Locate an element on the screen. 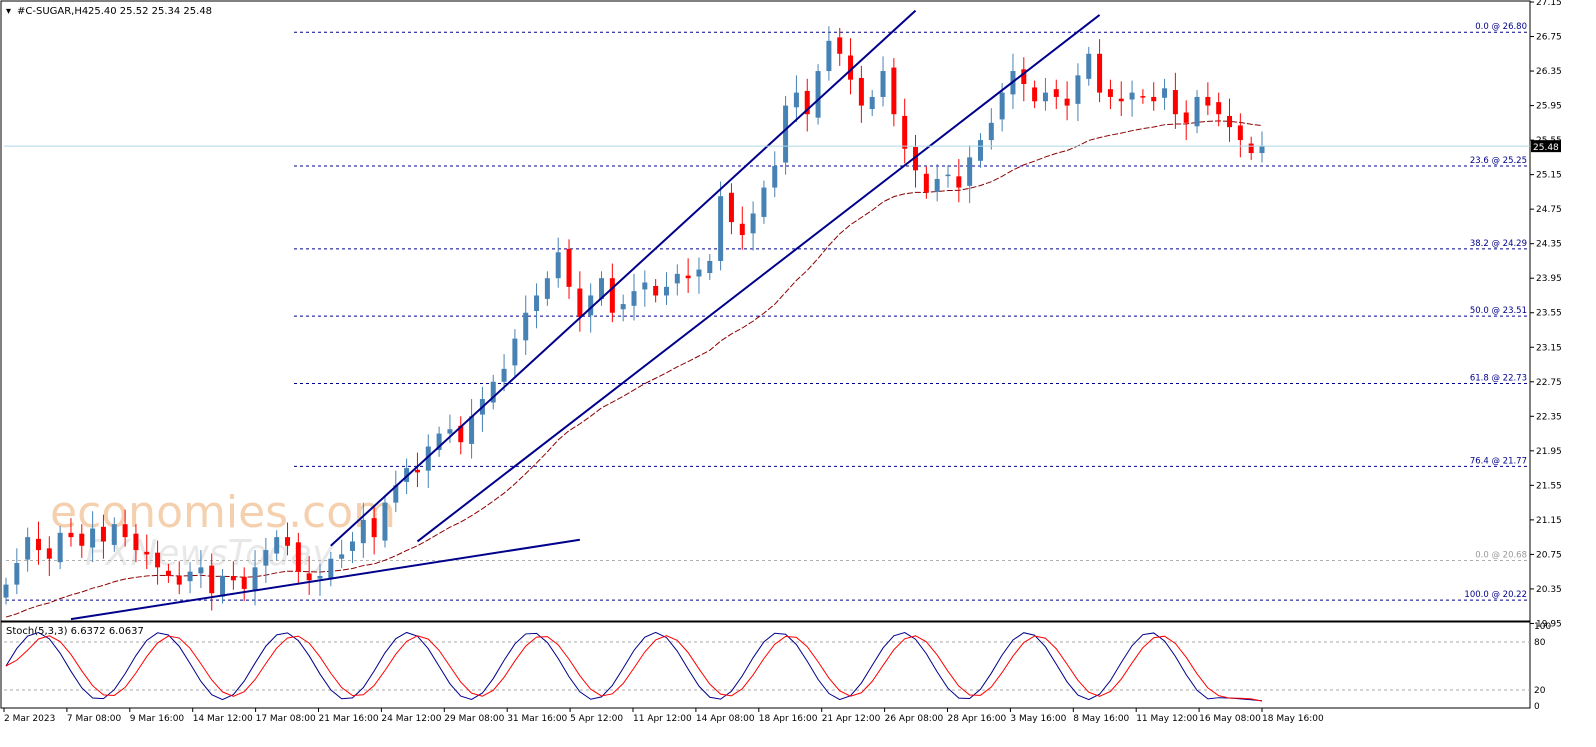 Image resolution: width=1596 pixels, height=747 pixels. x-tick-label: 9 Mar 16:00 is located at coordinates (157, 719).